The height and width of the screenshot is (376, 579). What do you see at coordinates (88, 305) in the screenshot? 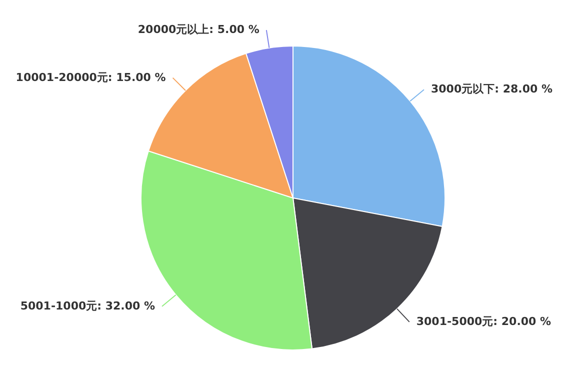
I see `slice-label: 5001-1000元: 32.00 %` at bounding box center [88, 305].